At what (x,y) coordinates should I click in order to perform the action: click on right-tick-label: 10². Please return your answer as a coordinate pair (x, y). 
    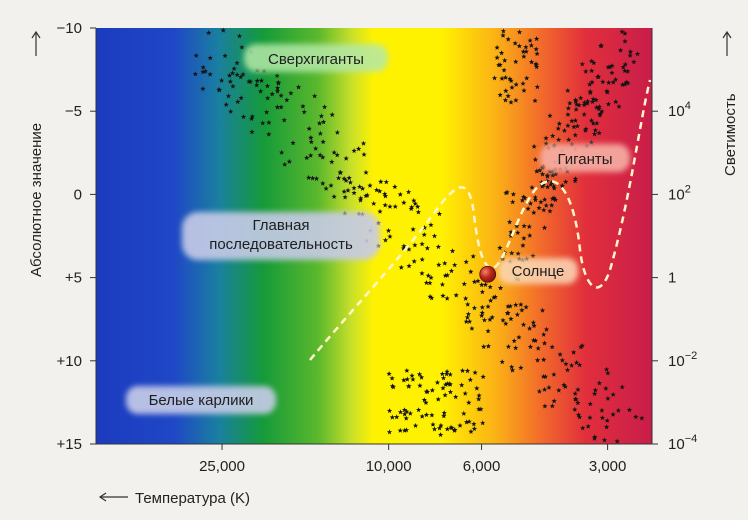
    Looking at the image, I should click on (679, 193).